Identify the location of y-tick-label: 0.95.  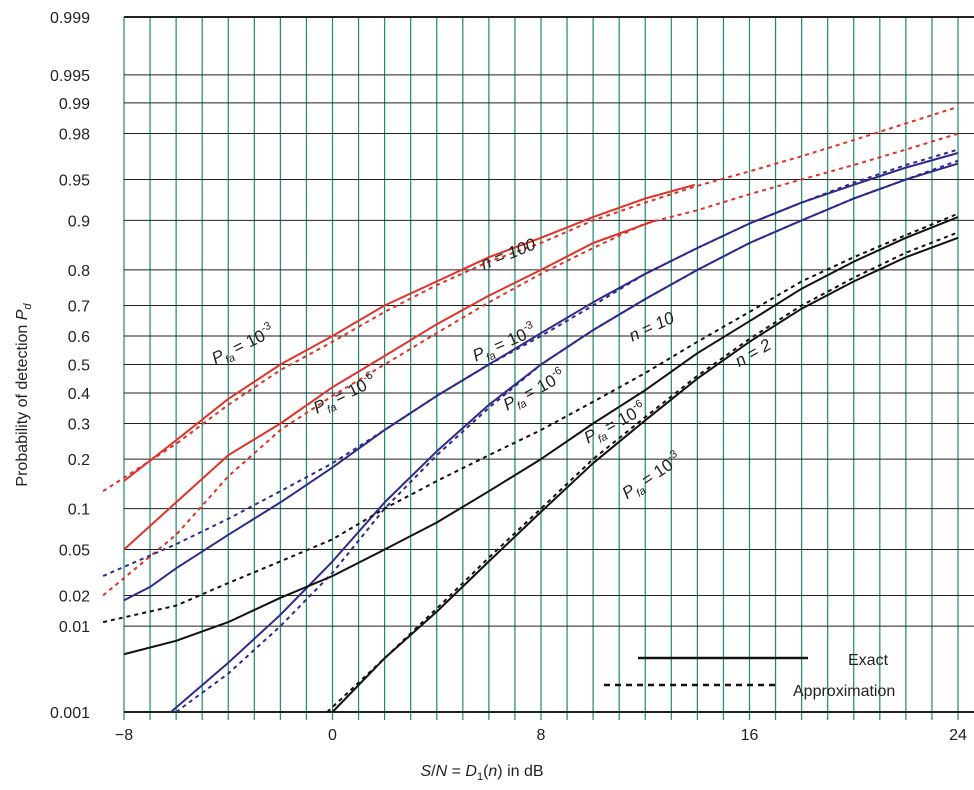
(74, 181).